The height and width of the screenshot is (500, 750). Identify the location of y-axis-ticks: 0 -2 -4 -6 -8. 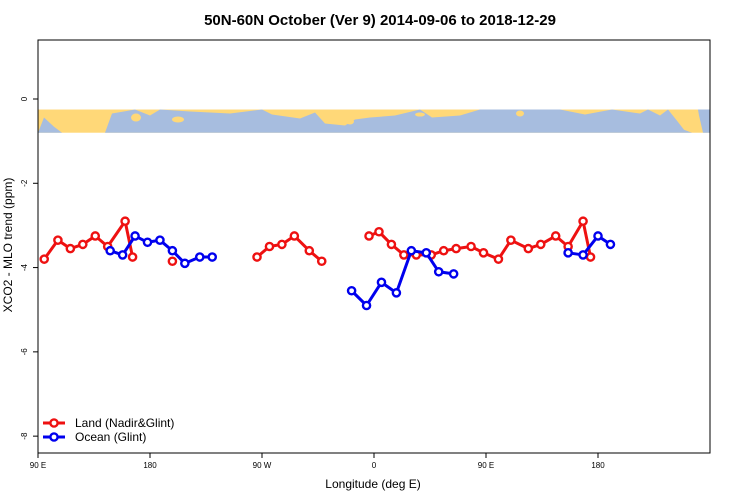
(29, 268).